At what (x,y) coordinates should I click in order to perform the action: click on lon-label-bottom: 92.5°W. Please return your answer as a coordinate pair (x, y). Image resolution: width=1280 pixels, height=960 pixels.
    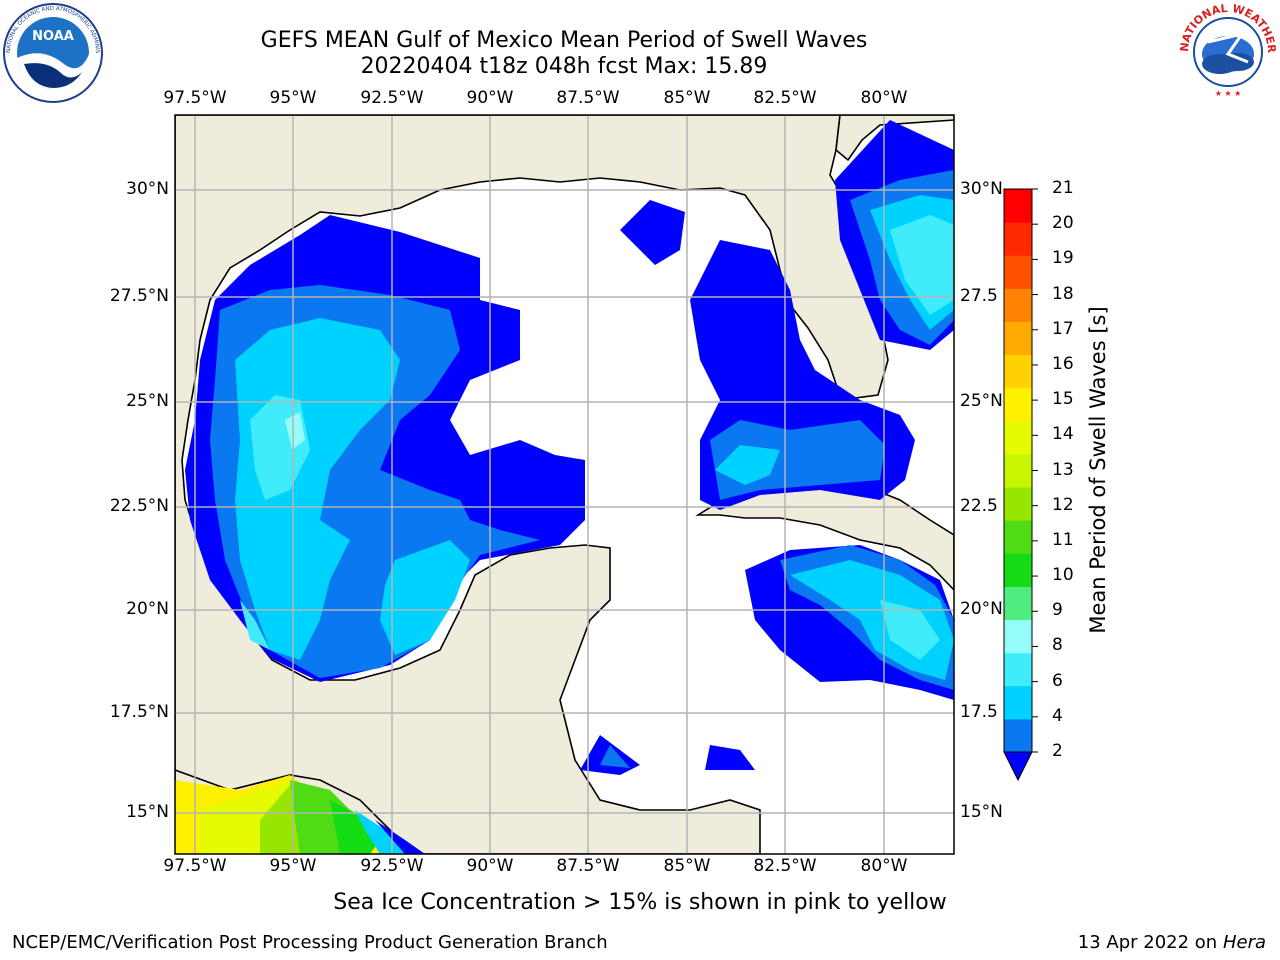
    Looking at the image, I should click on (392, 866).